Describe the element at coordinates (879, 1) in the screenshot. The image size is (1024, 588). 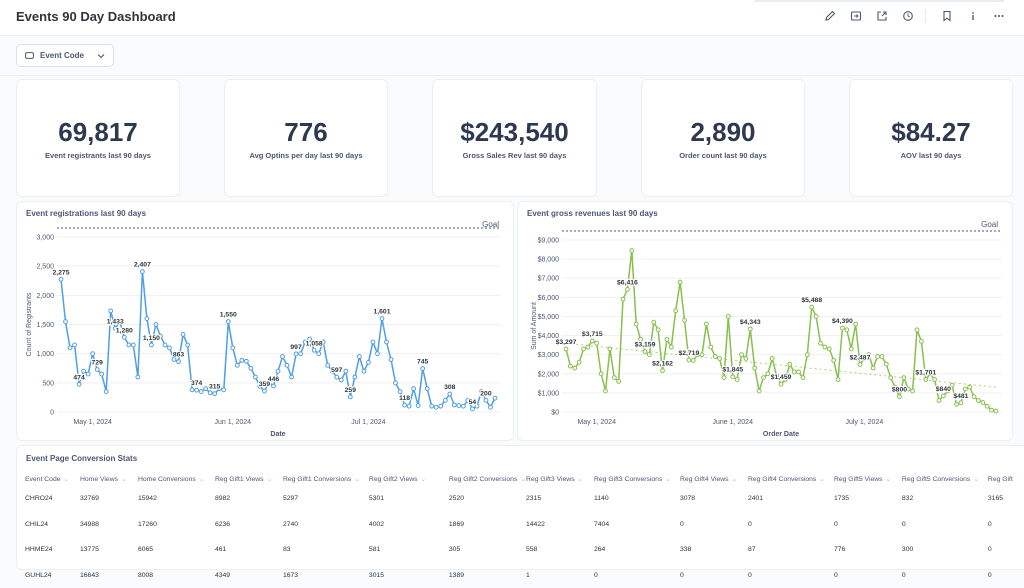
I see `header-search-bar` at that location.